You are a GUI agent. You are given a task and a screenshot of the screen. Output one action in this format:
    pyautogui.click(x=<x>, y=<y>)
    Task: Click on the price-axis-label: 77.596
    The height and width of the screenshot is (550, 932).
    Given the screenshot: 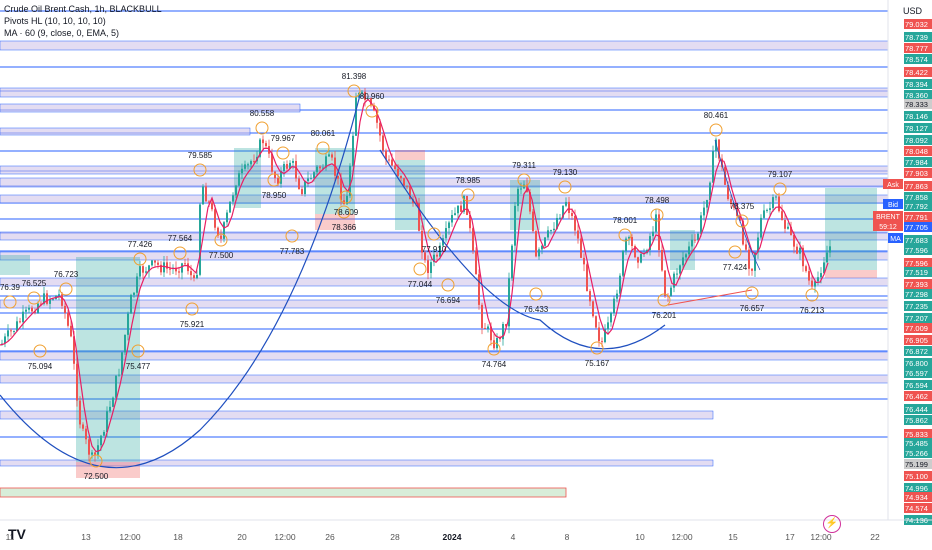 What is the action you would take?
    pyautogui.click(x=918, y=263)
    